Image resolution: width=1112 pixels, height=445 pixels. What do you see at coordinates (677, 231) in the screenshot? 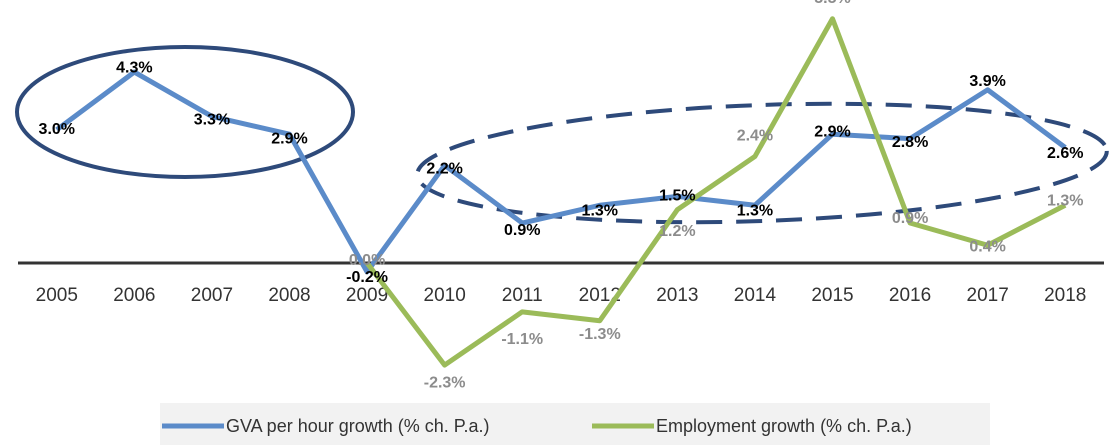
I see `data-label: 1.2%` at bounding box center [677, 231].